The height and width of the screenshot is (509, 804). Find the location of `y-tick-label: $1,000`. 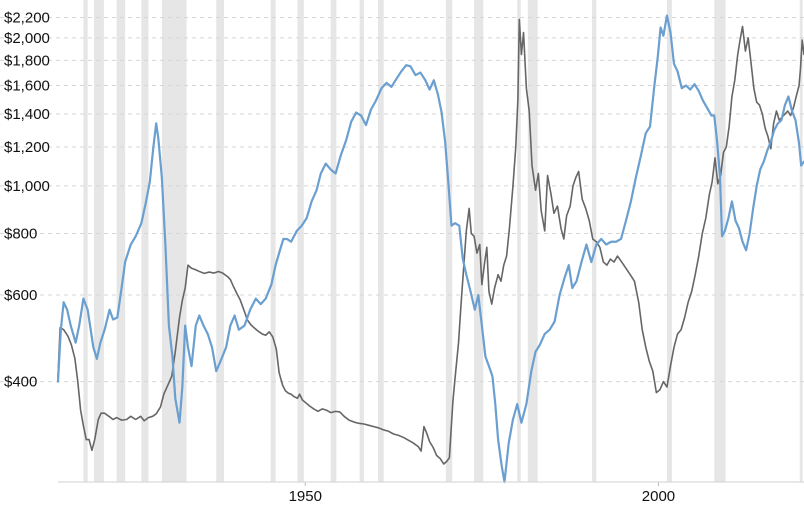

y-tick-label: $1,000 is located at coordinates (27, 186).